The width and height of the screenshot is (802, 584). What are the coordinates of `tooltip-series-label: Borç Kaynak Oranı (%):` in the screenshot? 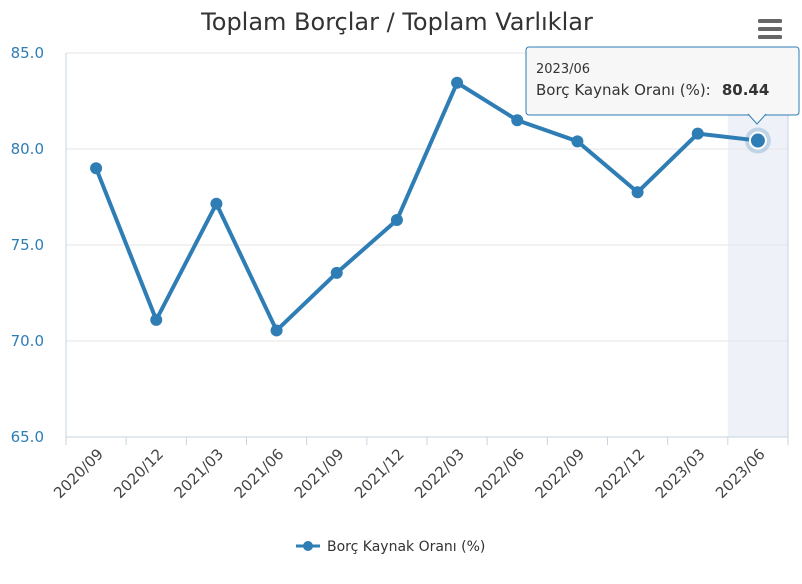 It's located at (623, 90).